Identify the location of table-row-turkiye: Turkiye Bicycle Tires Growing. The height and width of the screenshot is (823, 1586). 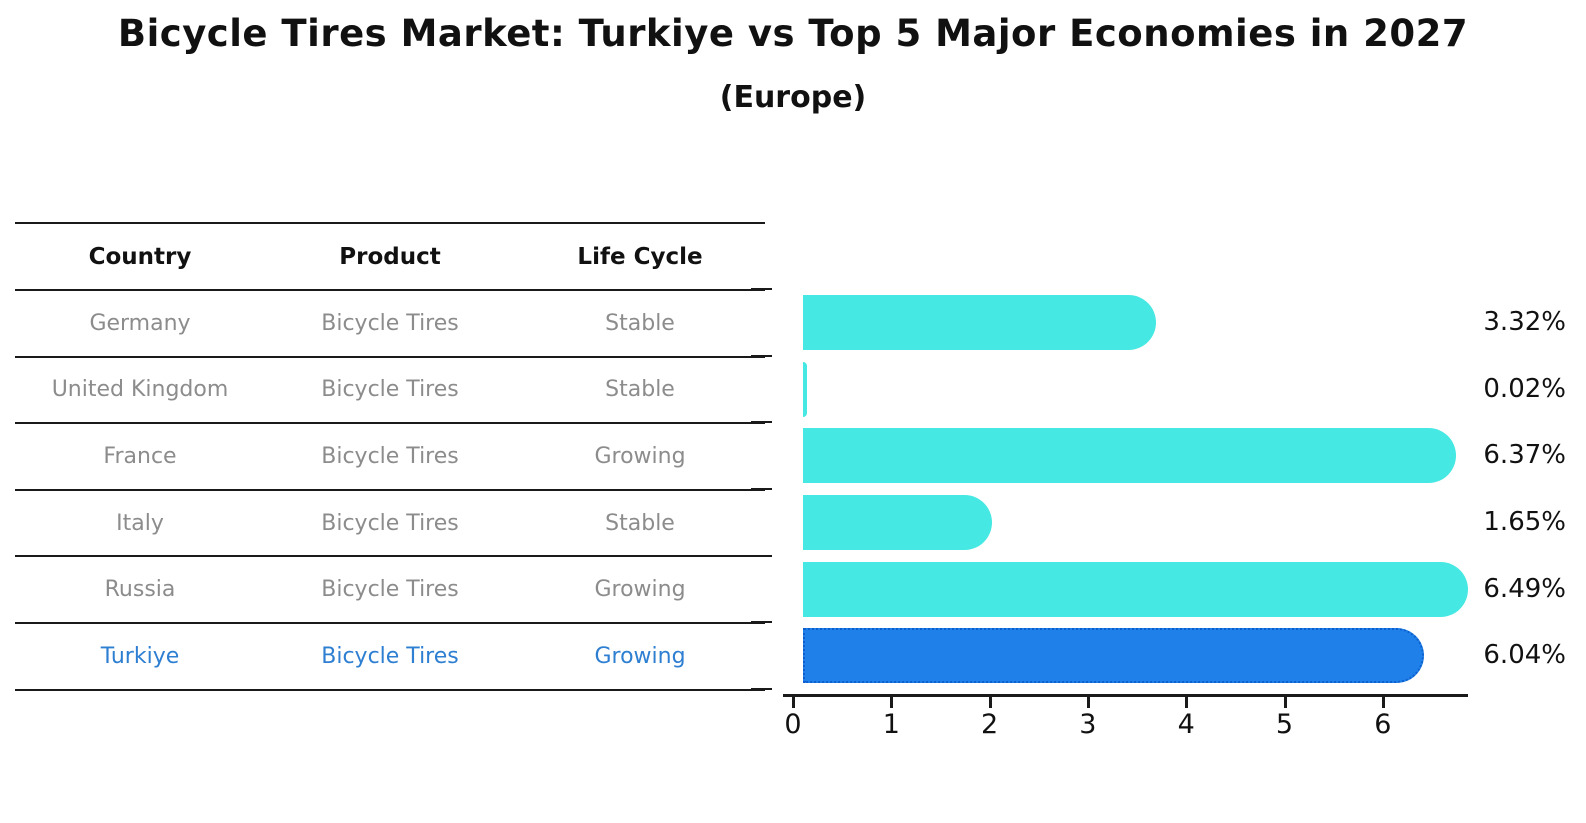
(390, 657).